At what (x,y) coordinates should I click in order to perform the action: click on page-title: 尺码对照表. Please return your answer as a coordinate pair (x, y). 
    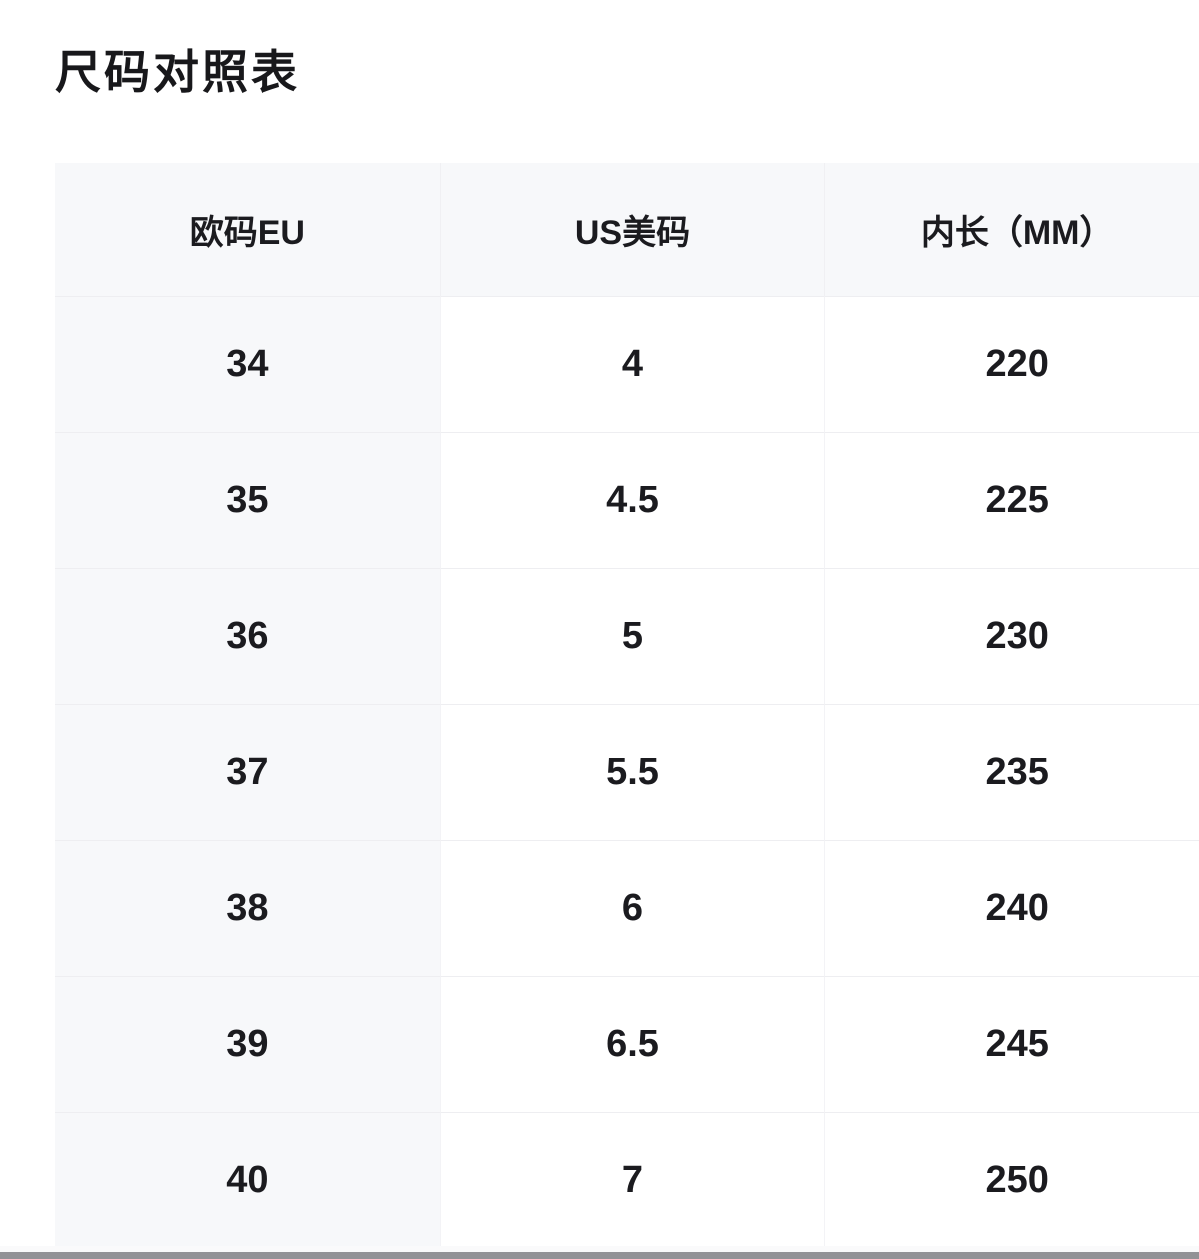
    Looking at the image, I should click on (177, 72).